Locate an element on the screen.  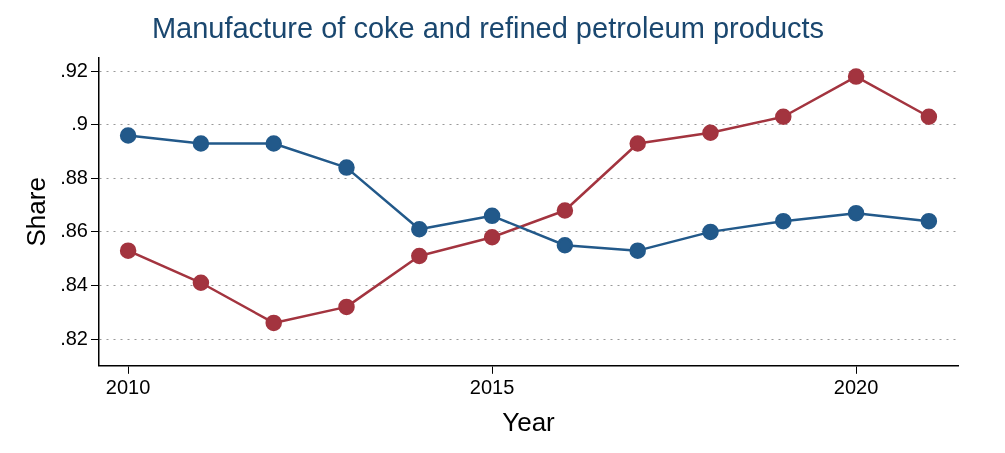
y-tick-label: .9 is located at coordinates (79, 123).